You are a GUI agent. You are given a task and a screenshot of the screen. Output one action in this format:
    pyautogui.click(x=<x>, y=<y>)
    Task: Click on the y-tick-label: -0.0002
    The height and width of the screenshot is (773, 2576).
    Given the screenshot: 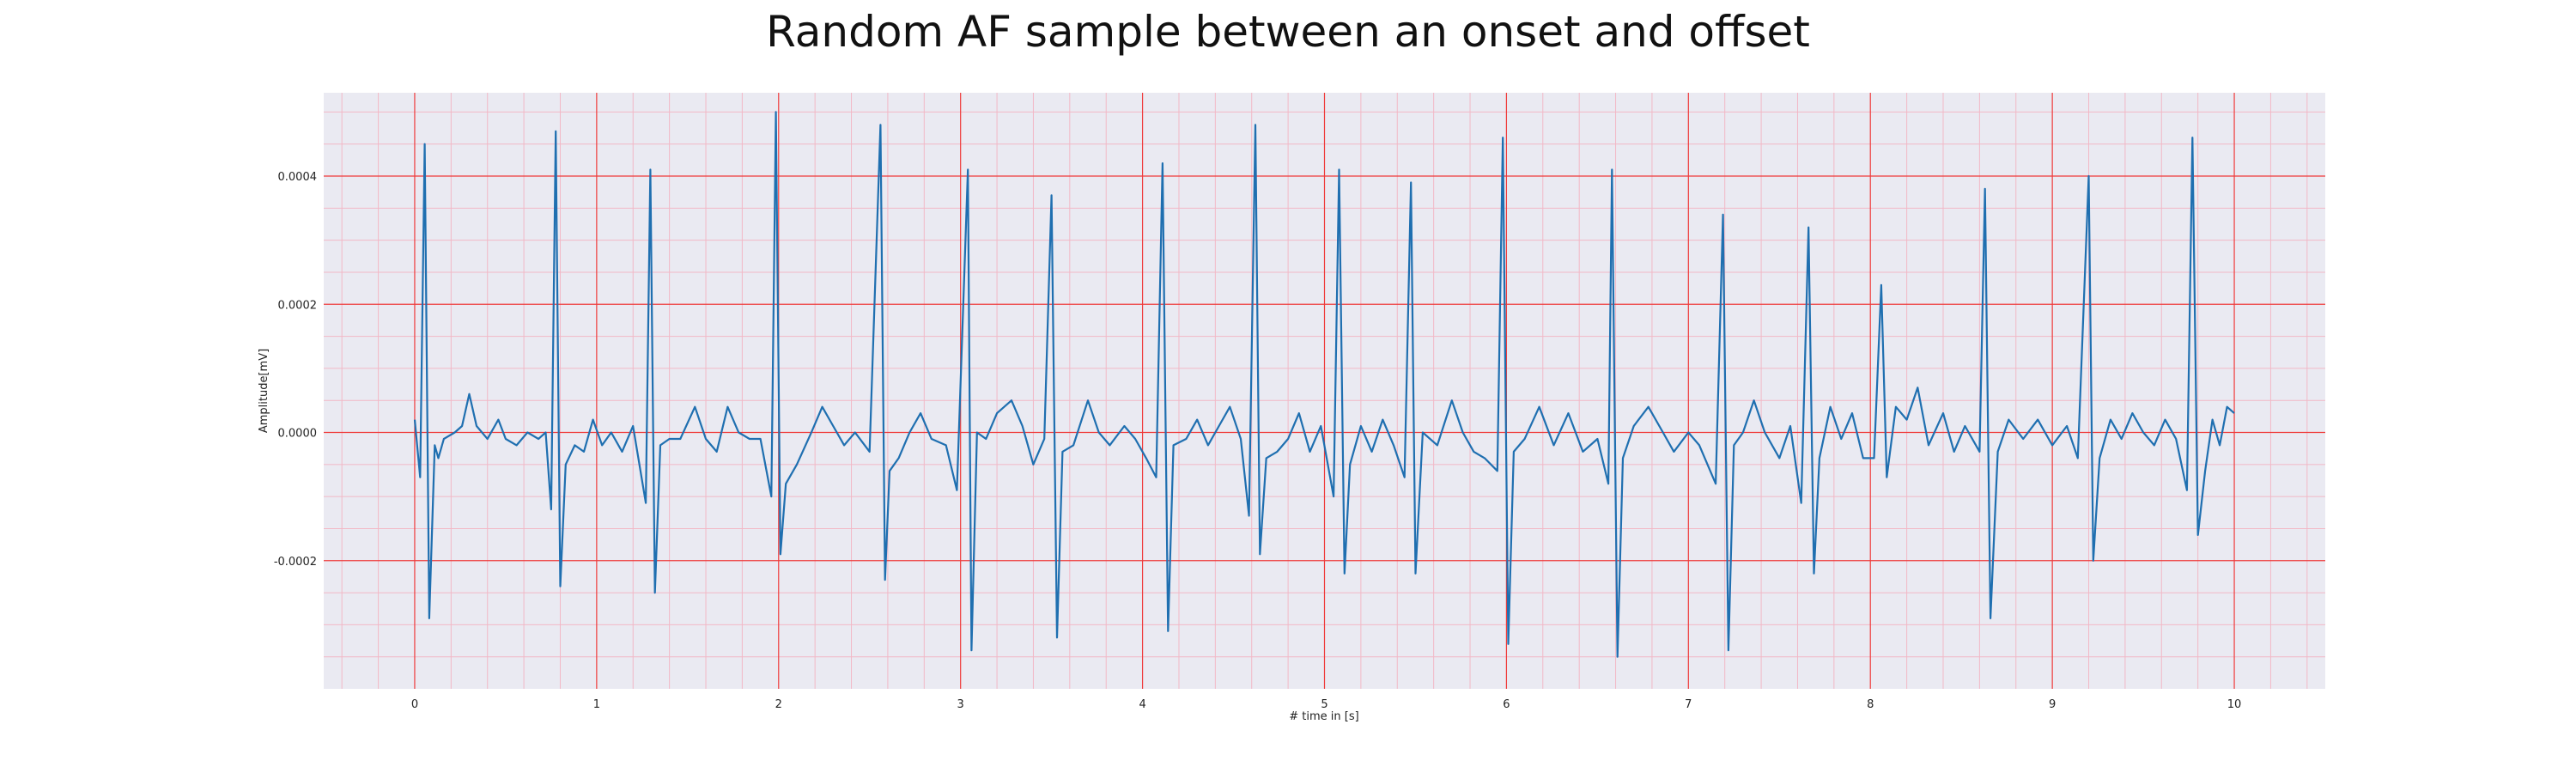 What is the action you would take?
    pyautogui.click(x=295, y=562)
    